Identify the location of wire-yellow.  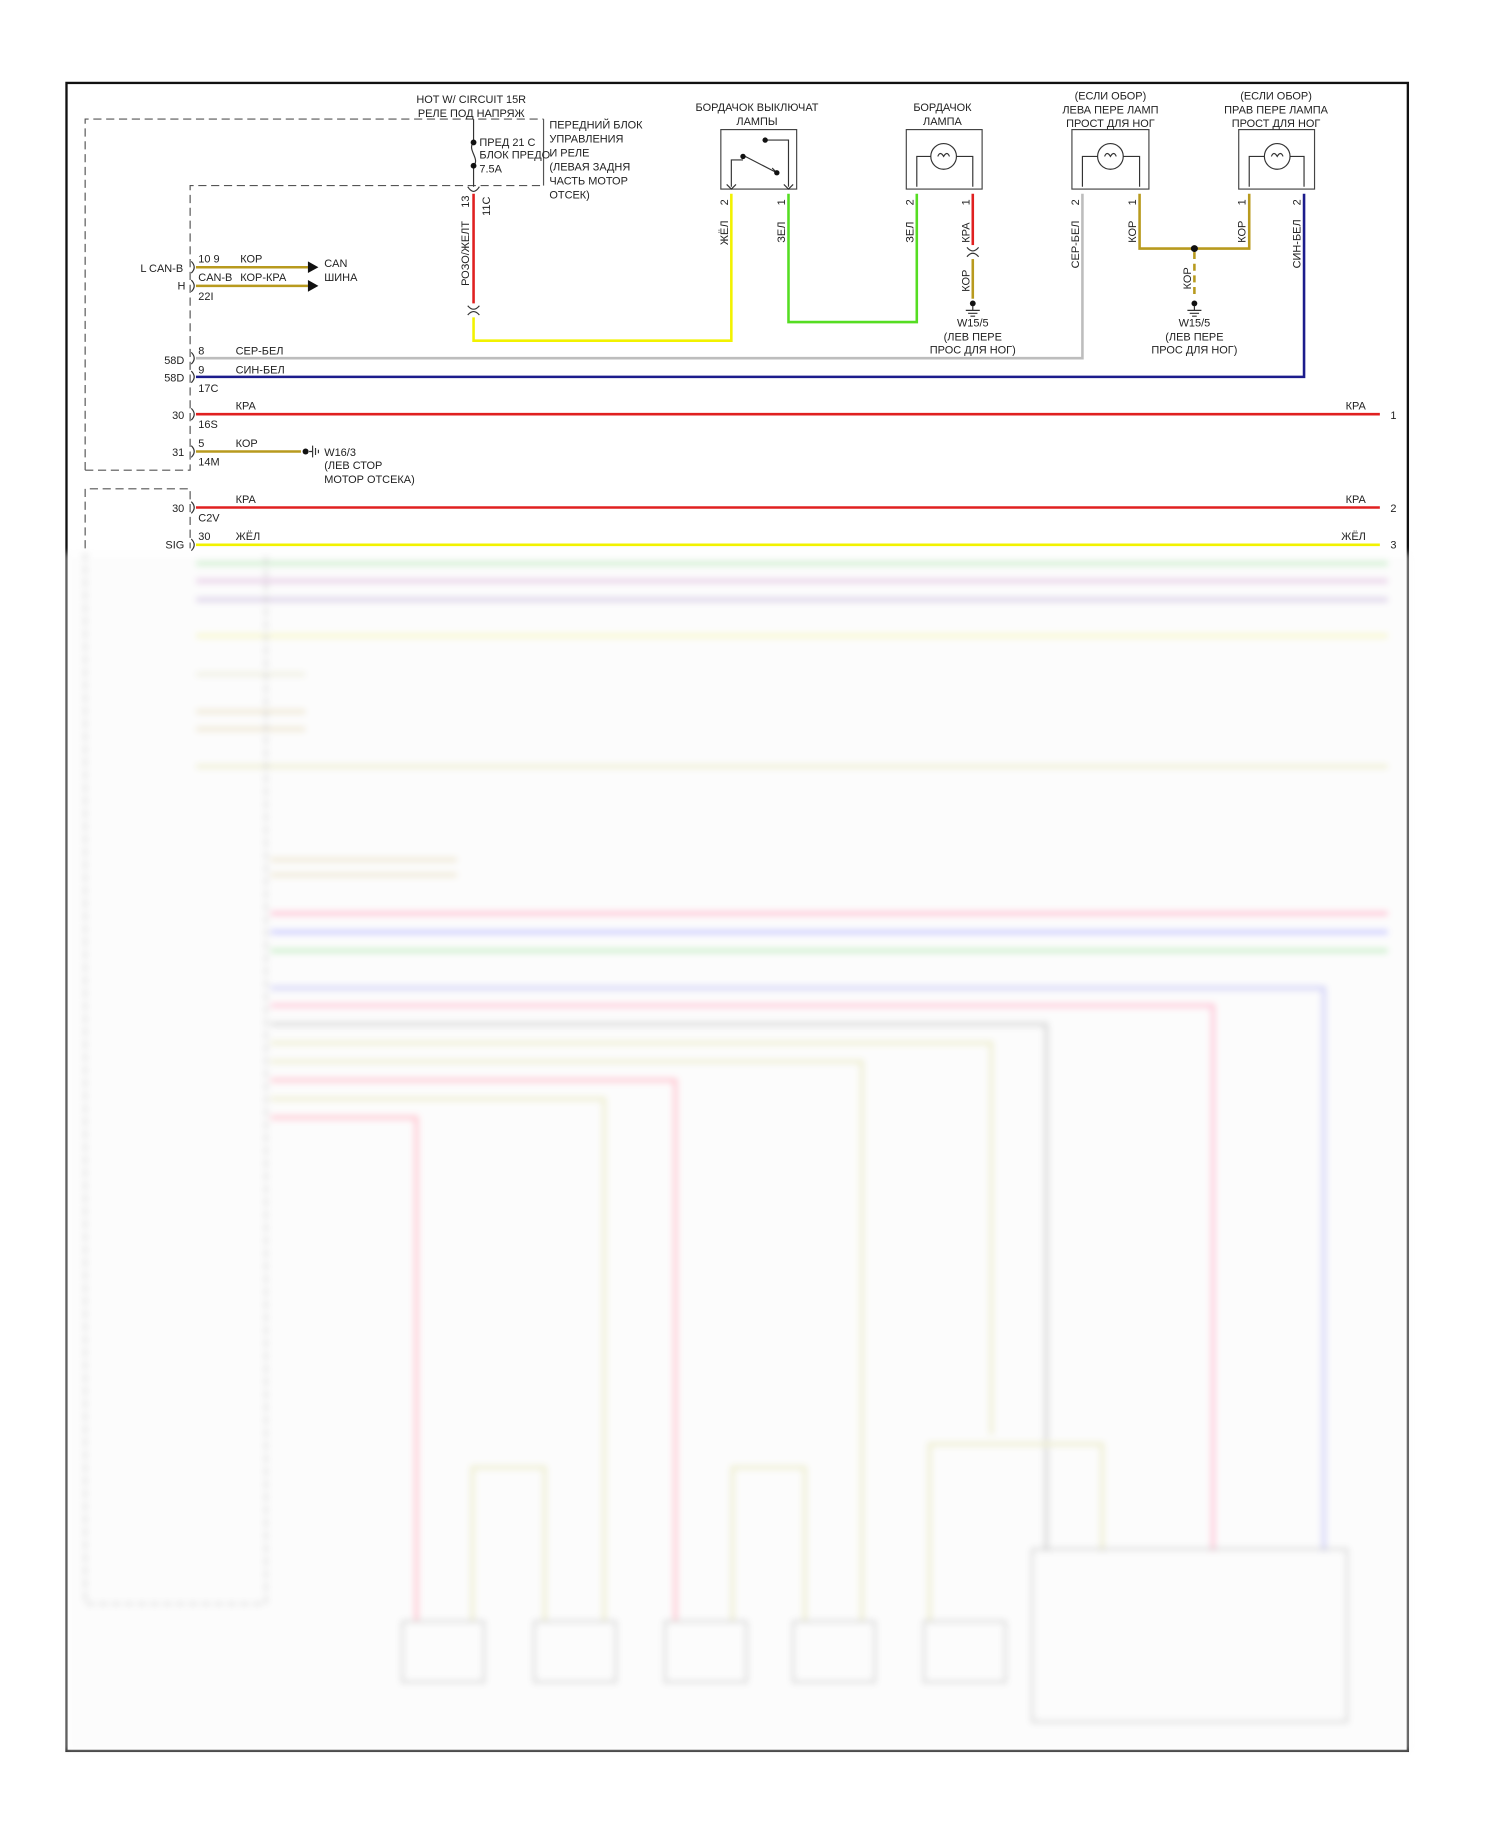
(602, 267).